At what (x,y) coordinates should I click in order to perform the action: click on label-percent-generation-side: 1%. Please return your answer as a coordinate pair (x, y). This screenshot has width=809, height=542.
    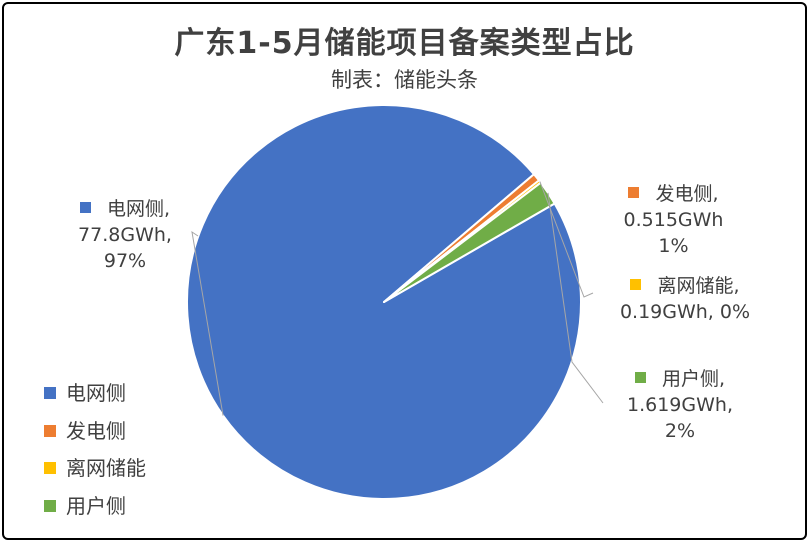
    Looking at the image, I should click on (673, 246).